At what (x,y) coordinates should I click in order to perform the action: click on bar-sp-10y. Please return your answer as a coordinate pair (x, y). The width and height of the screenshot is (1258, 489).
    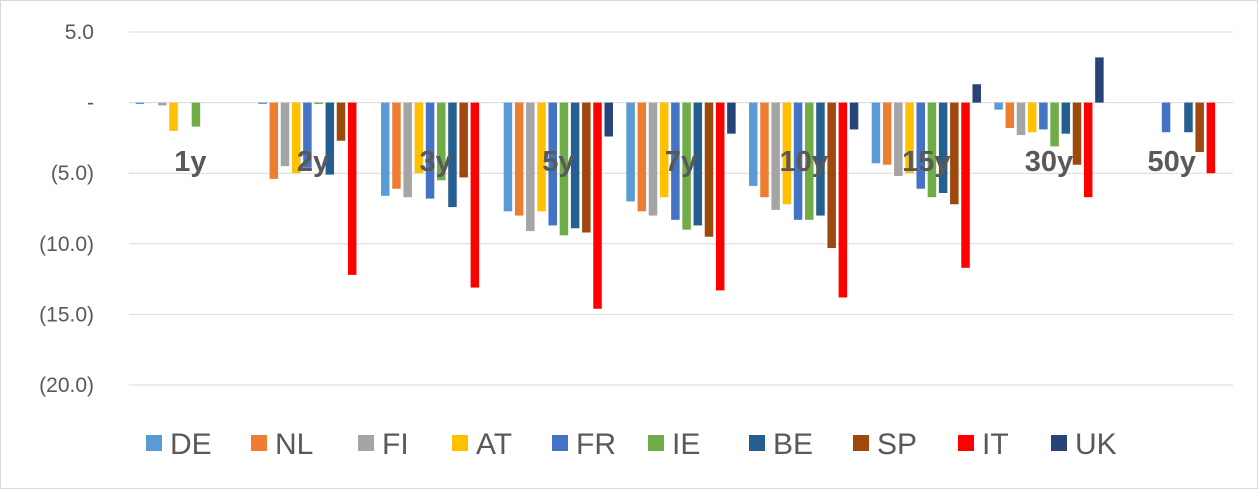
    Looking at the image, I should click on (831, 175).